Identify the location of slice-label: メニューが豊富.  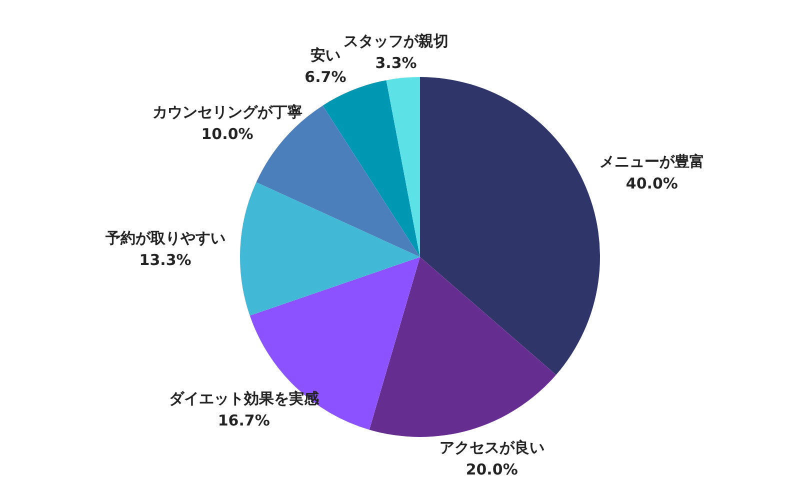
(651, 161).